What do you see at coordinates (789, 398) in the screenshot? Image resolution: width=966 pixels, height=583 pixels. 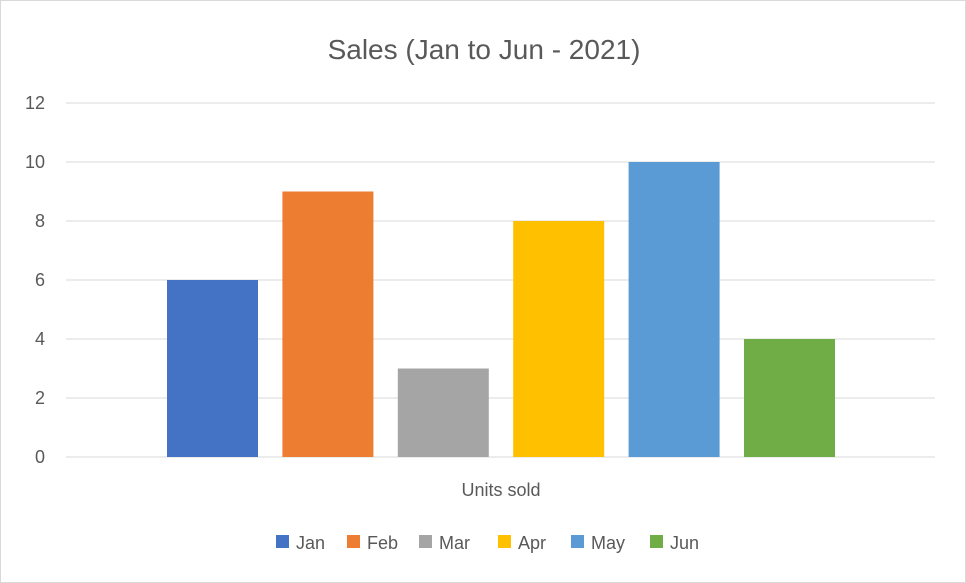 I see `bar-jun` at bounding box center [789, 398].